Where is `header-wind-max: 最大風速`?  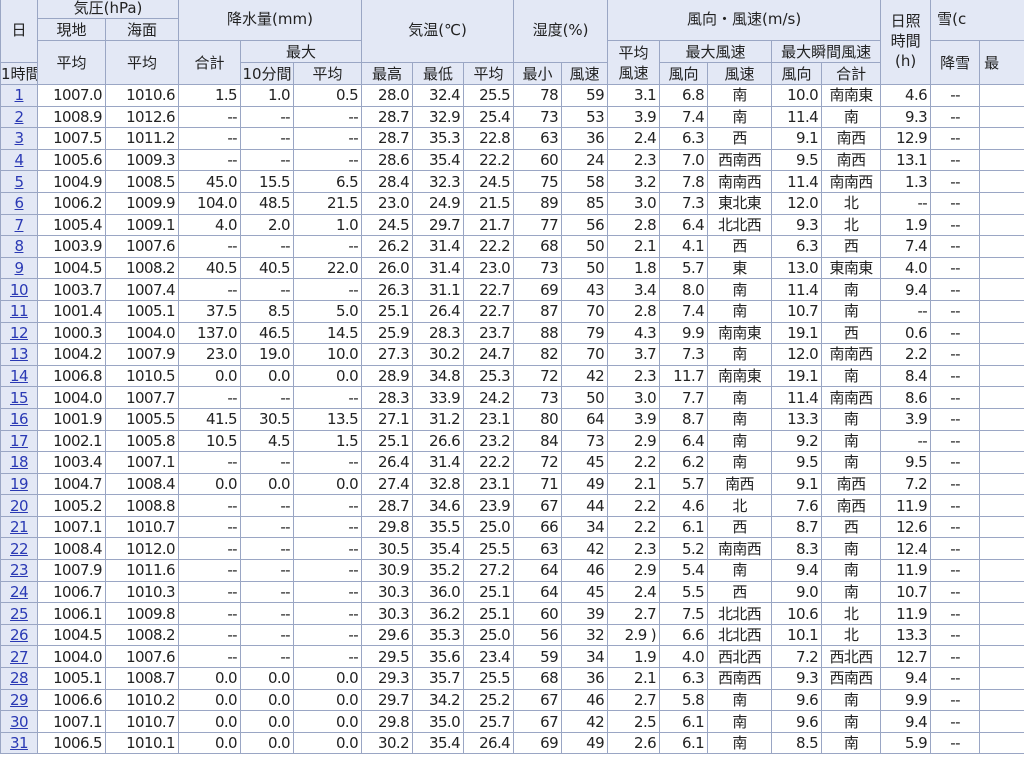 header-wind-max: 最大風速 is located at coordinates (716, 51).